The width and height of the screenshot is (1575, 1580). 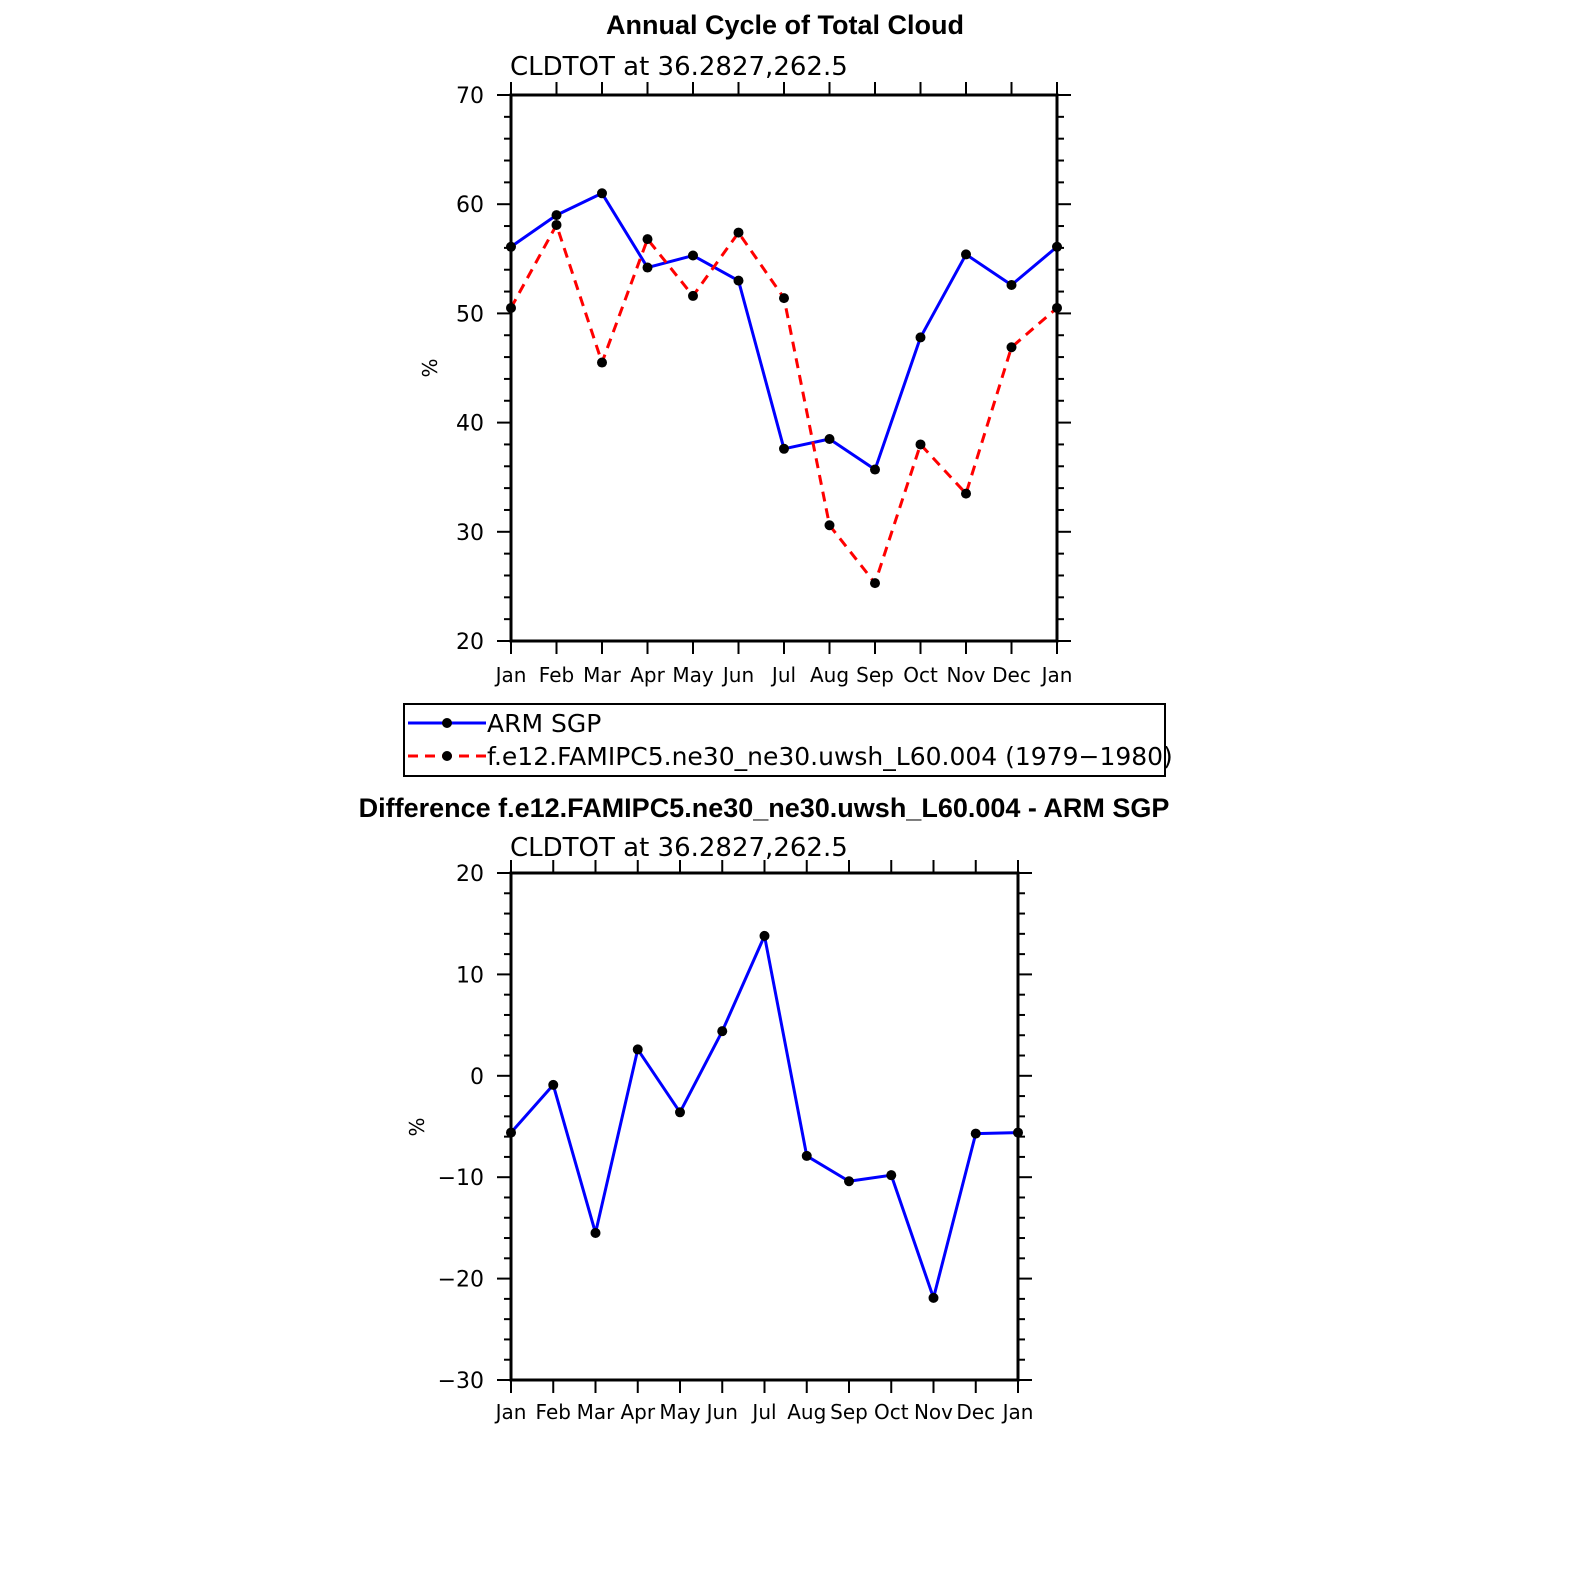 I want to click on y-tick-label: −10, so click(x=461, y=1178).